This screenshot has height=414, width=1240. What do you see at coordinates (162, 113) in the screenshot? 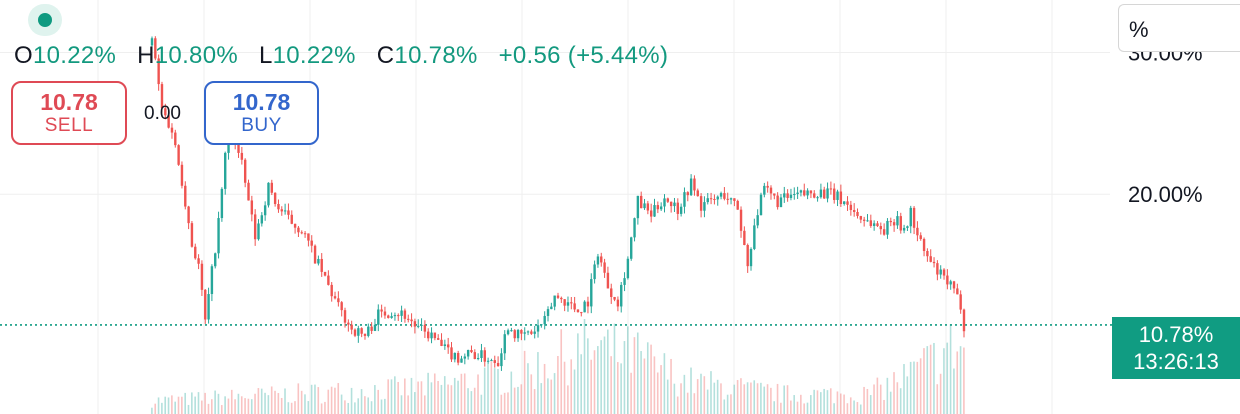
I see `spread-value: 0.00` at bounding box center [162, 113].